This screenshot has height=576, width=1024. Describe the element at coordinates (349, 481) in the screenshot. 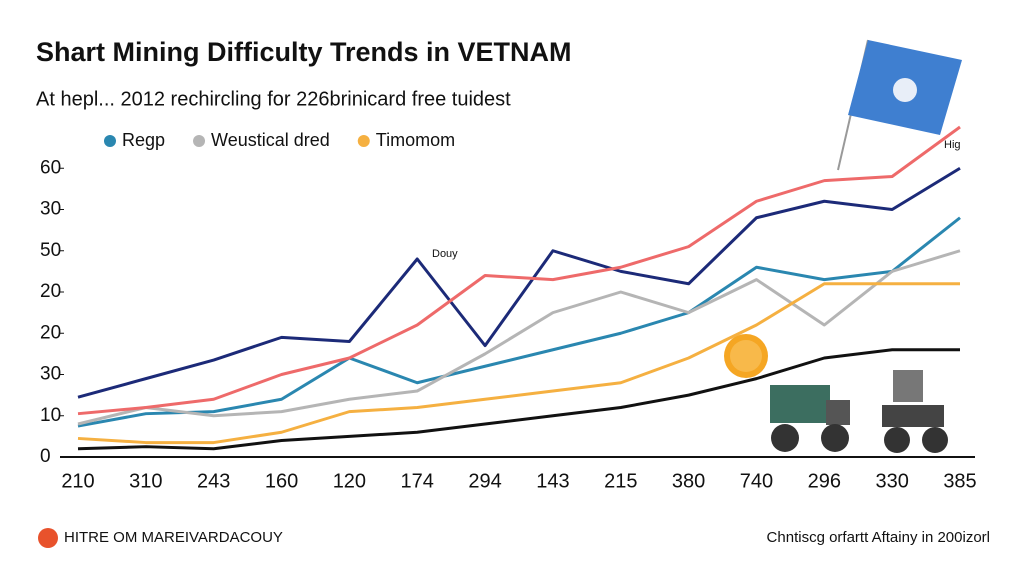

I see `x-tick-label: 120` at that location.